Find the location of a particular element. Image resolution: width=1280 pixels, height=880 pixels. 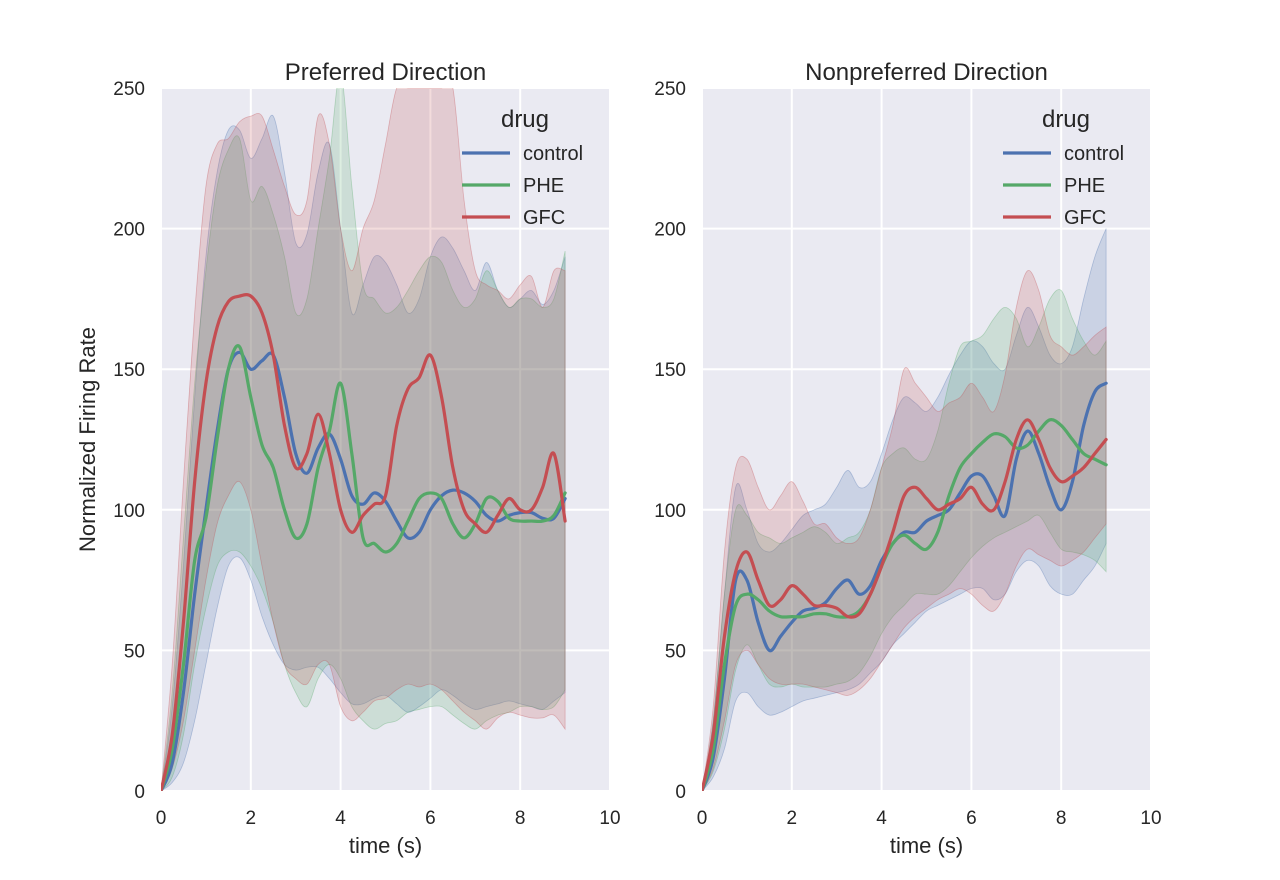

chart-title: Preferred Direction is located at coordinates (385, 72).